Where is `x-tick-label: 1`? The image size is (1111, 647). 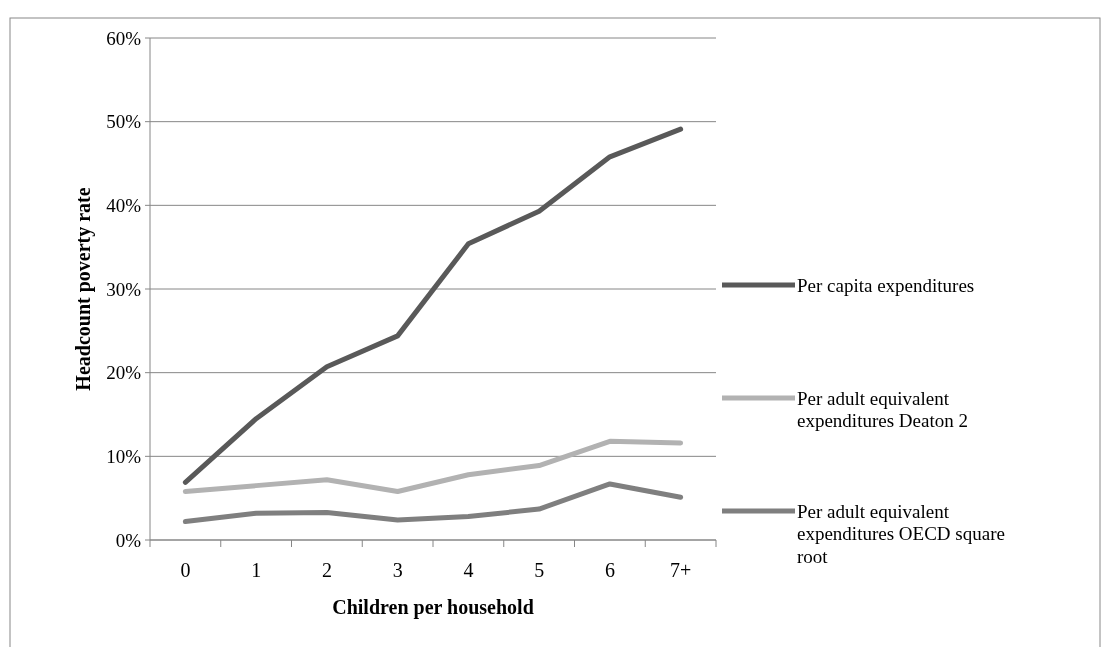 x-tick-label: 1 is located at coordinates (256, 570).